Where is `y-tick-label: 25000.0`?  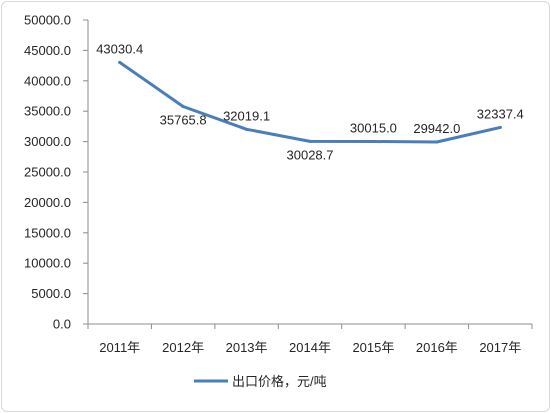 y-tick-label: 25000.0 is located at coordinates (47, 172).